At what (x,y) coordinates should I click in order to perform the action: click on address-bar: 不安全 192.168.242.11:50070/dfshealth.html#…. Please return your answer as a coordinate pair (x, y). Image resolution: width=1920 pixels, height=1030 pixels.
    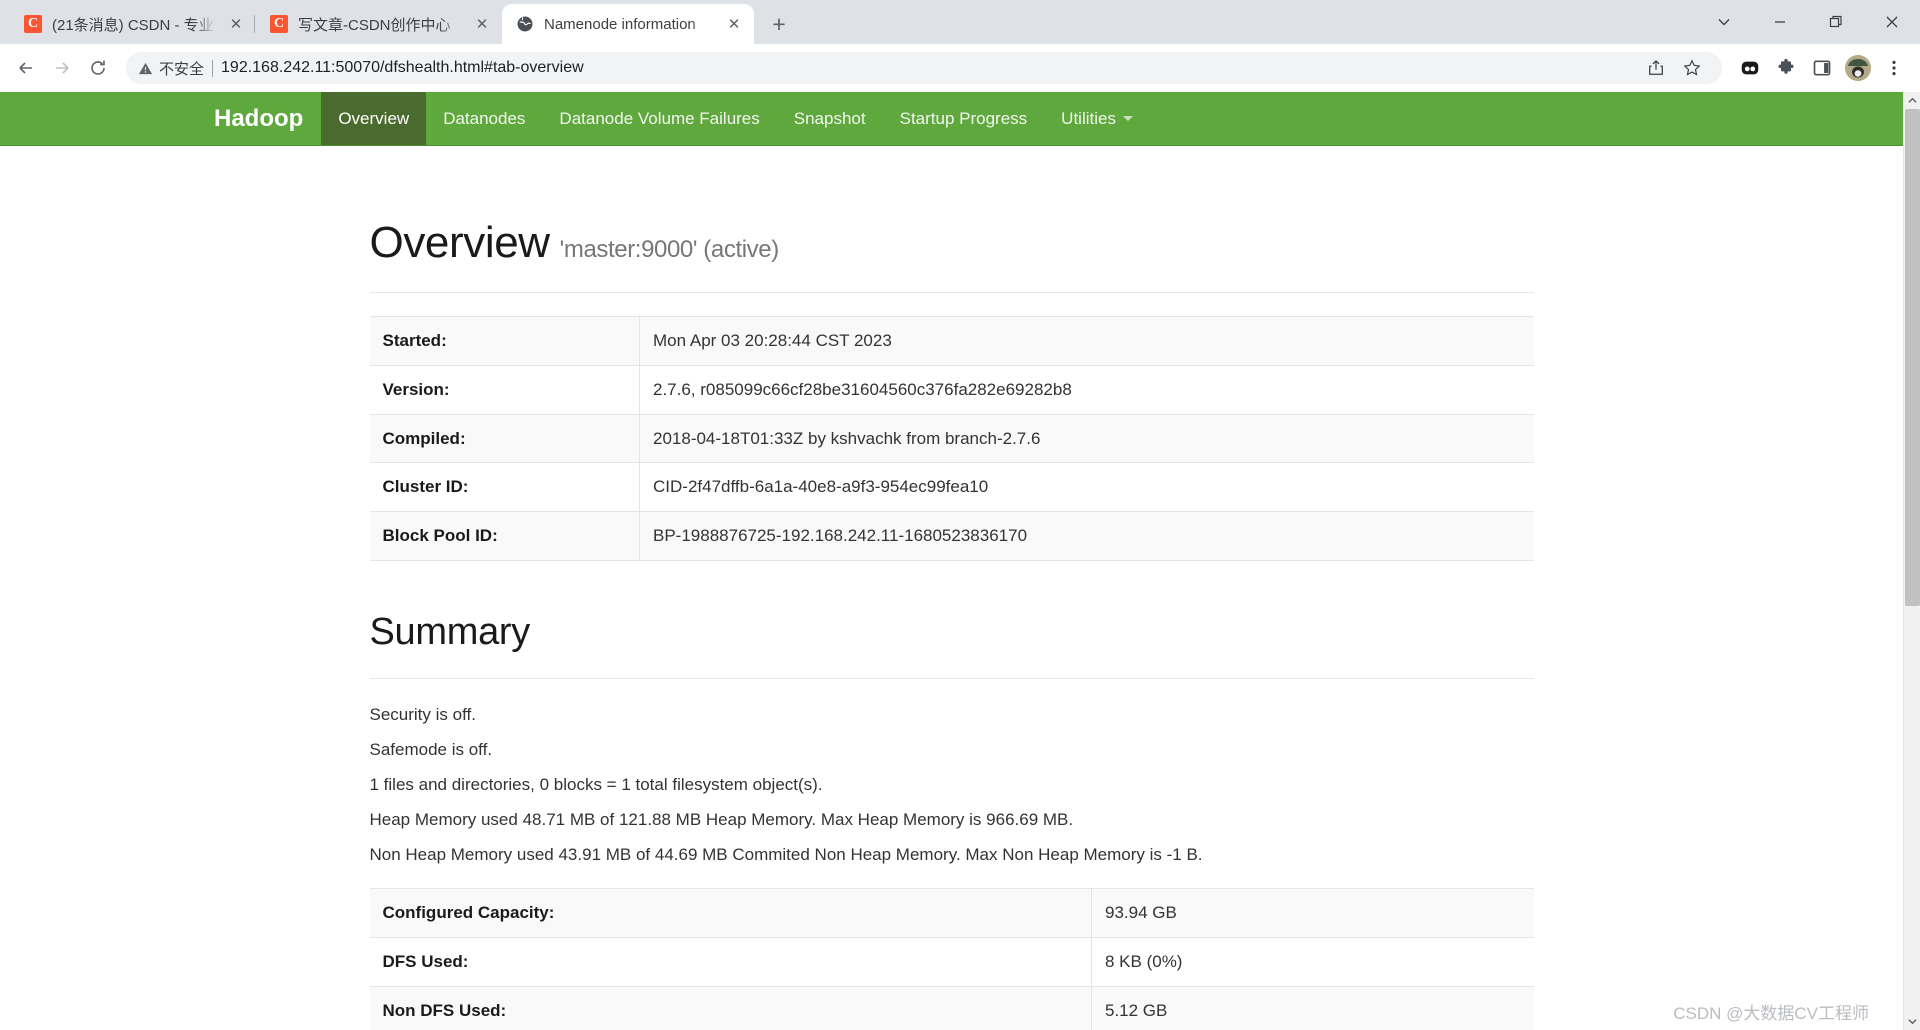
    Looking at the image, I should click on (924, 68).